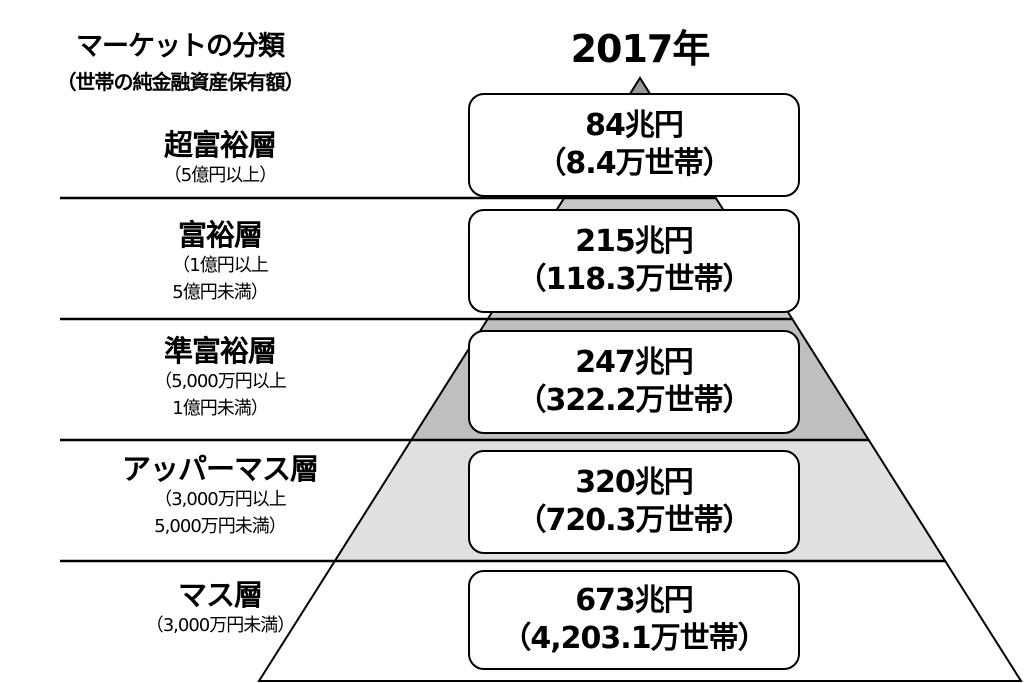  What do you see at coordinates (634, 163) in the screenshot?
I see `layer-households: （8.4万世帯）` at bounding box center [634, 163].